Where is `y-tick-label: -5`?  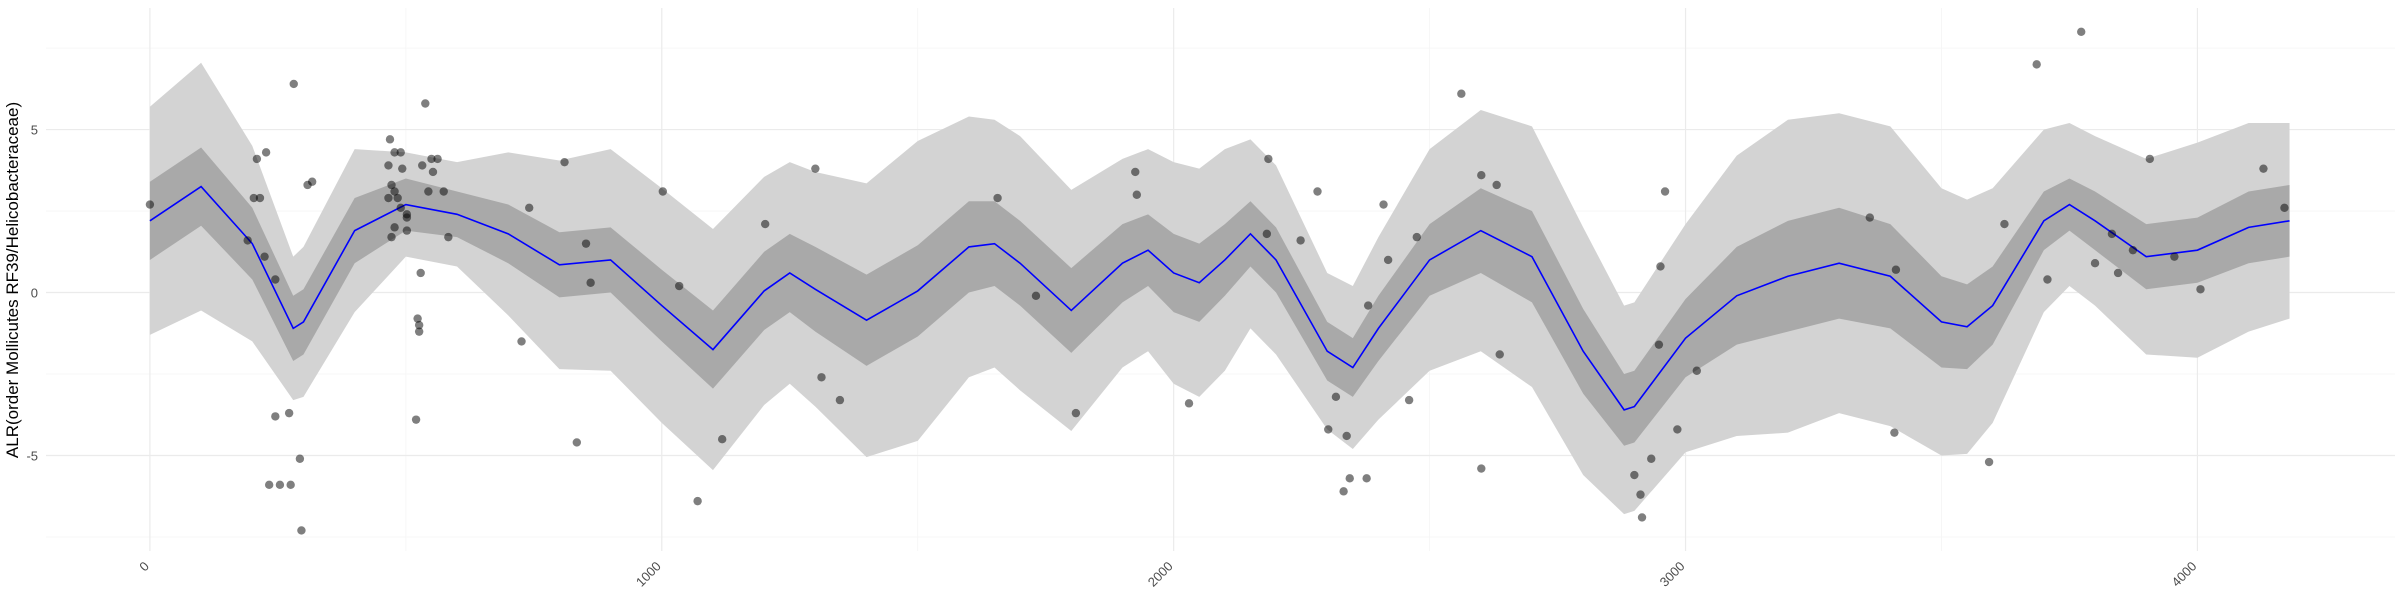 y-tick-label: -5 is located at coordinates (32, 456).